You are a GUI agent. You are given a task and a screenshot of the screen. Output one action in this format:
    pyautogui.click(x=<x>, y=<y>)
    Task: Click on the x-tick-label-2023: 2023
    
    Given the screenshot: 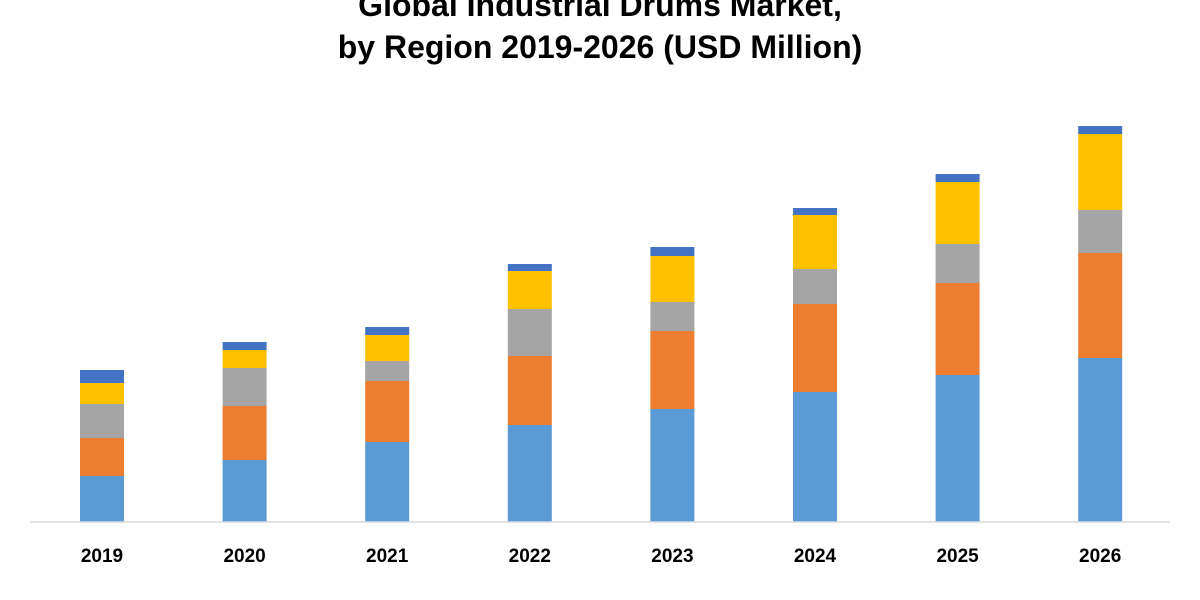 What is the action you would take?
    pyautogui.click(x=672, y=556)
    